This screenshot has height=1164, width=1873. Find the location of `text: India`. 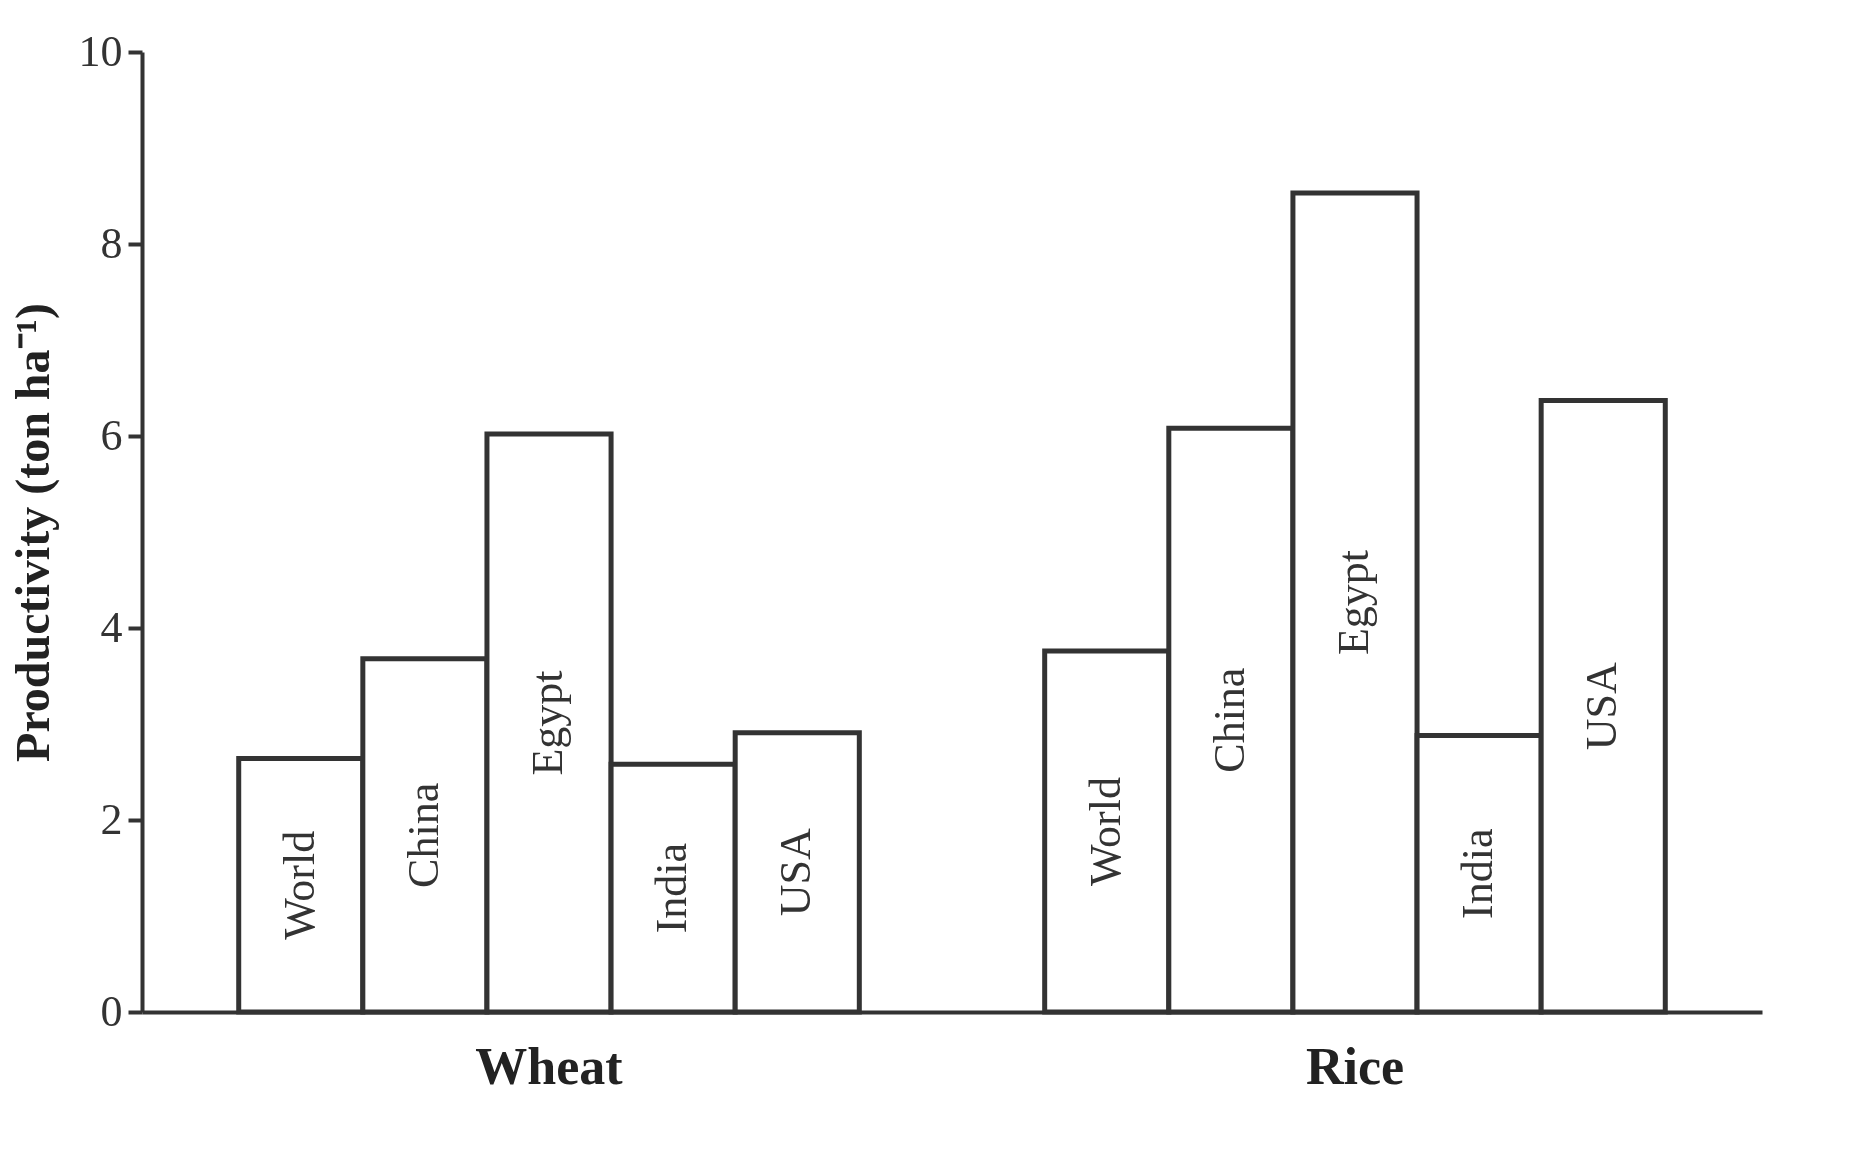

text: India is located at coordinates (1478, 873).